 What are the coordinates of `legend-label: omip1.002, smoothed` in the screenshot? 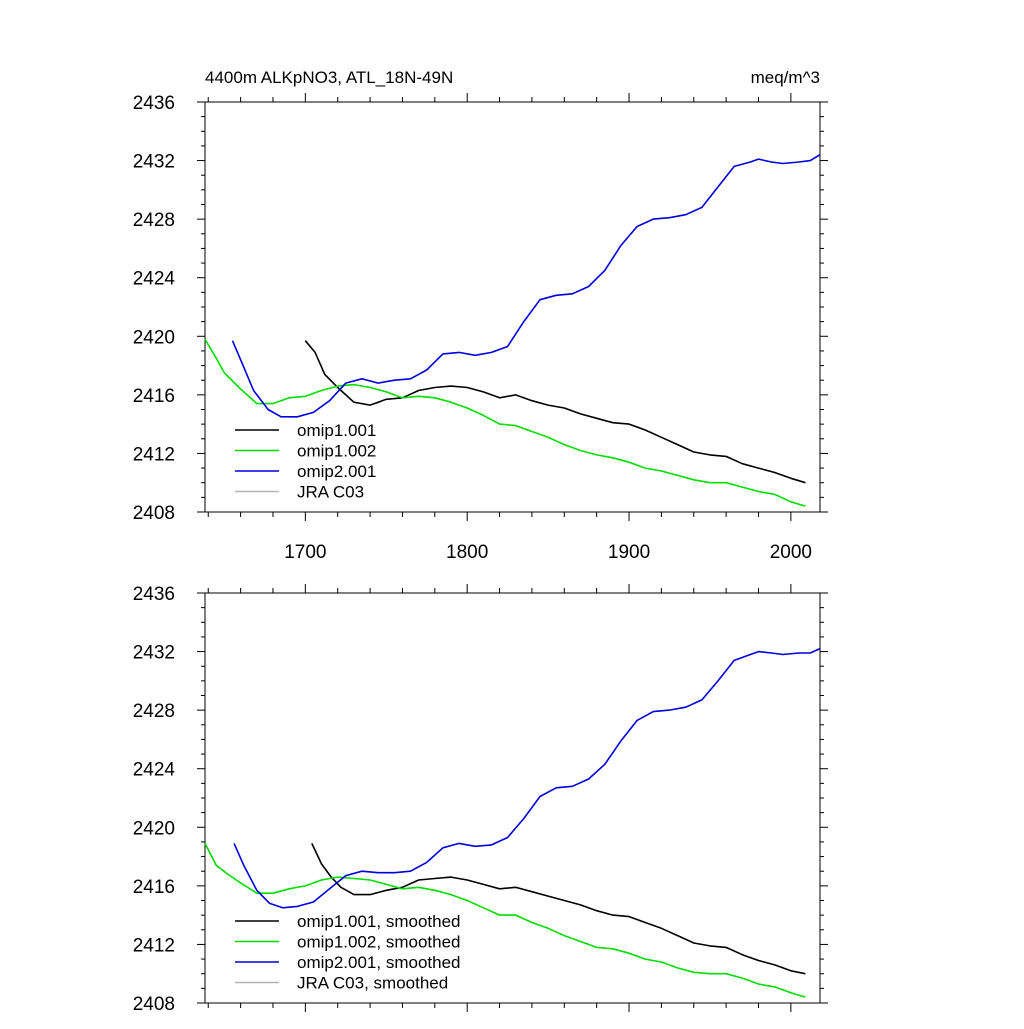 It's located at (379, 942).